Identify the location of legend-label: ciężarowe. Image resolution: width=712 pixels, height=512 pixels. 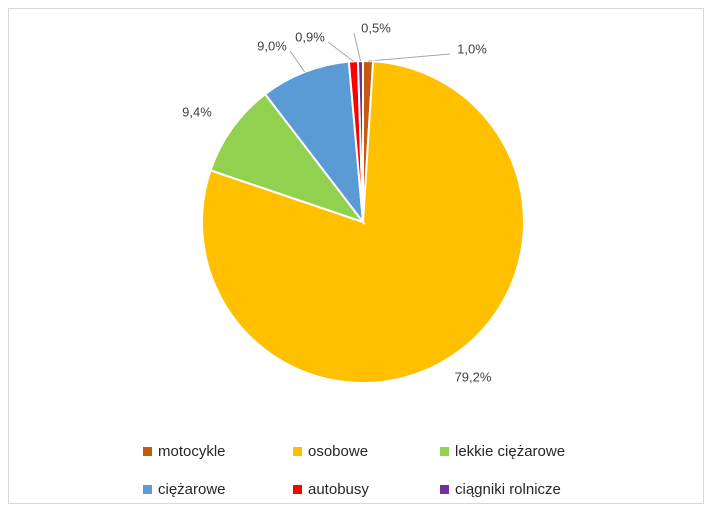
(192, 489).